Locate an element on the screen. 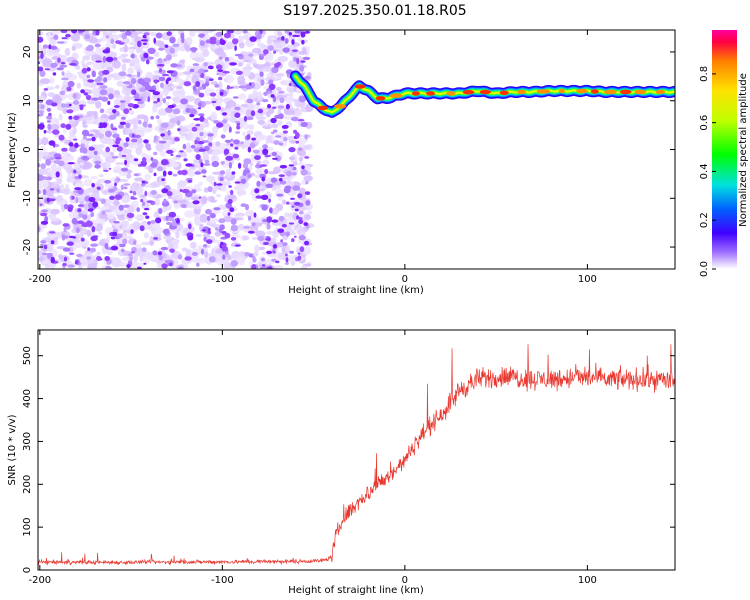 The image size is (750, 600). x-tick-label: 0 is located at coordinates (405, 580).